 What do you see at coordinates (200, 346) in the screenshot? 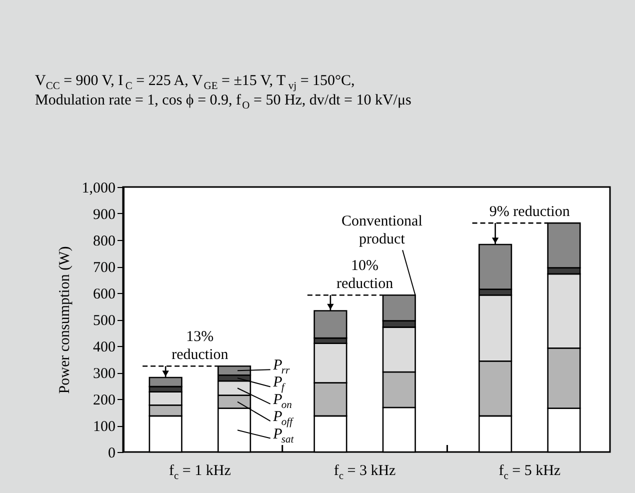
I see `annotation: 13% reduction` at bounding box center [200, 346].